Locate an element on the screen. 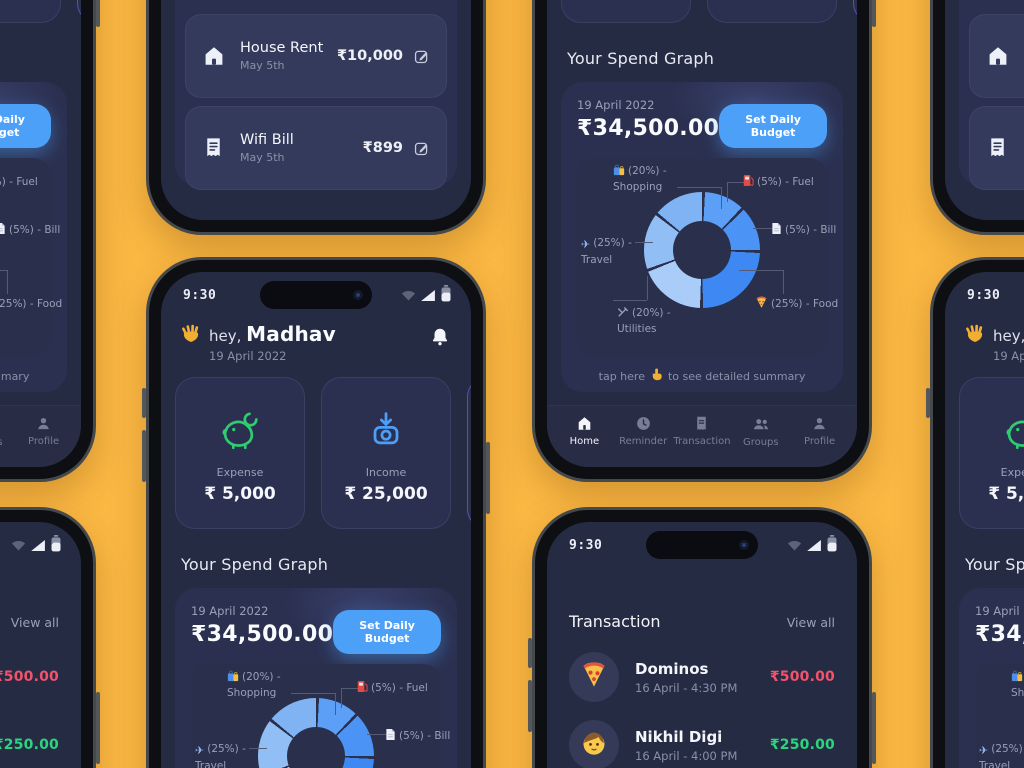  front-camera is located at coordinates (744, 545).